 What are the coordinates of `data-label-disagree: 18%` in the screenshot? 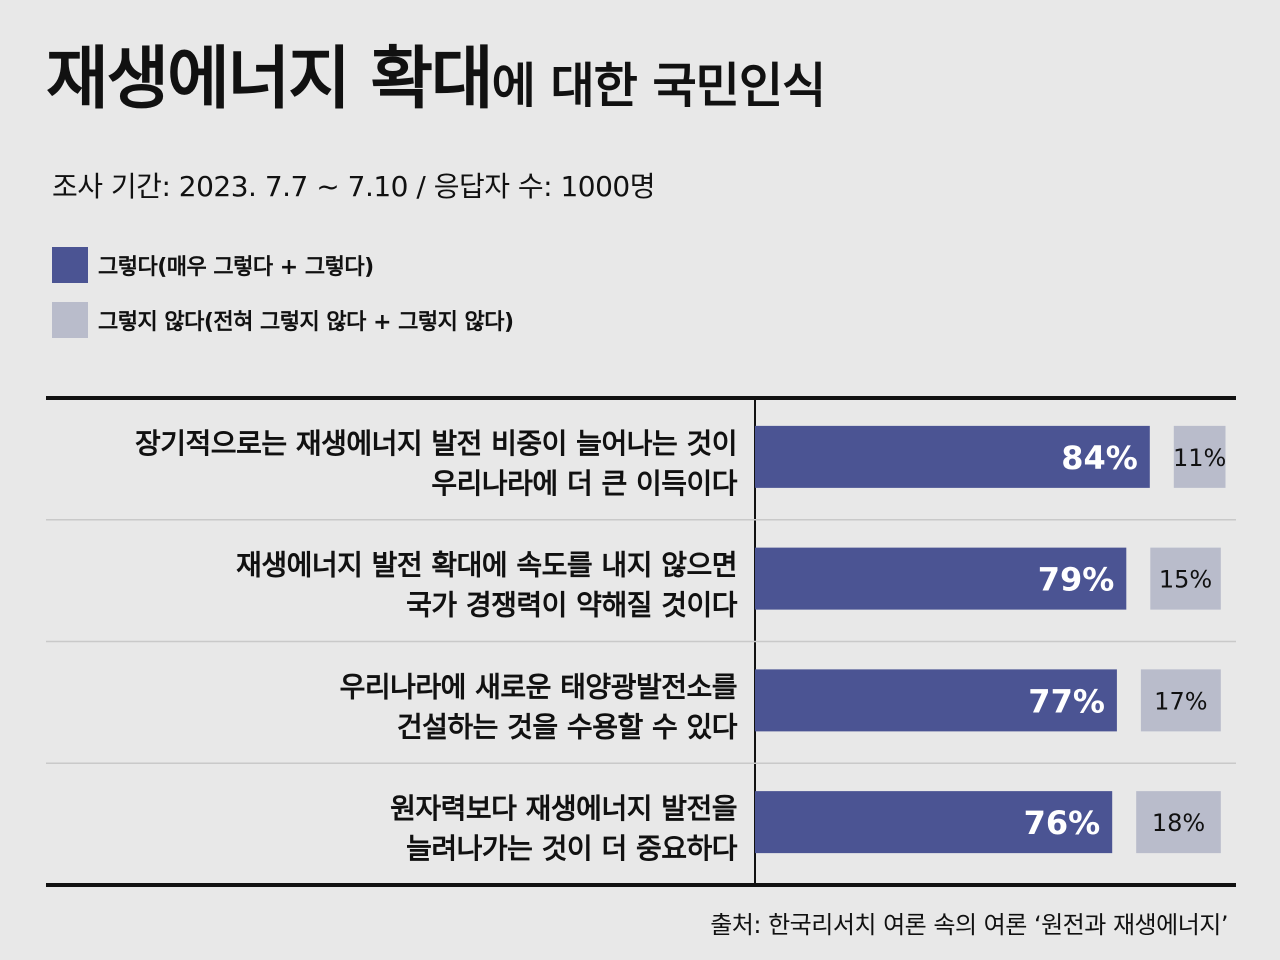 It's located at (1178, 823).